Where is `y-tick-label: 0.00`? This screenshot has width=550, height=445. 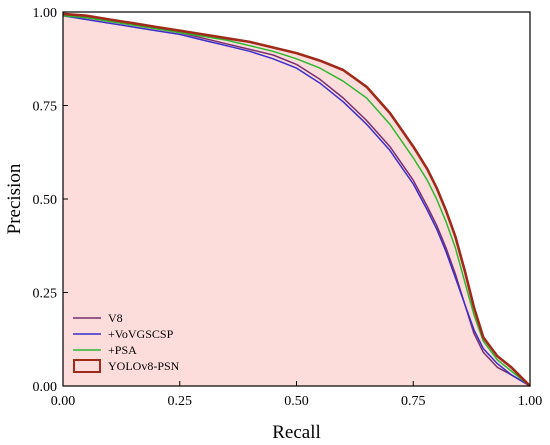 y-tick-label: 0.00 is located at coordinates (45, 387).